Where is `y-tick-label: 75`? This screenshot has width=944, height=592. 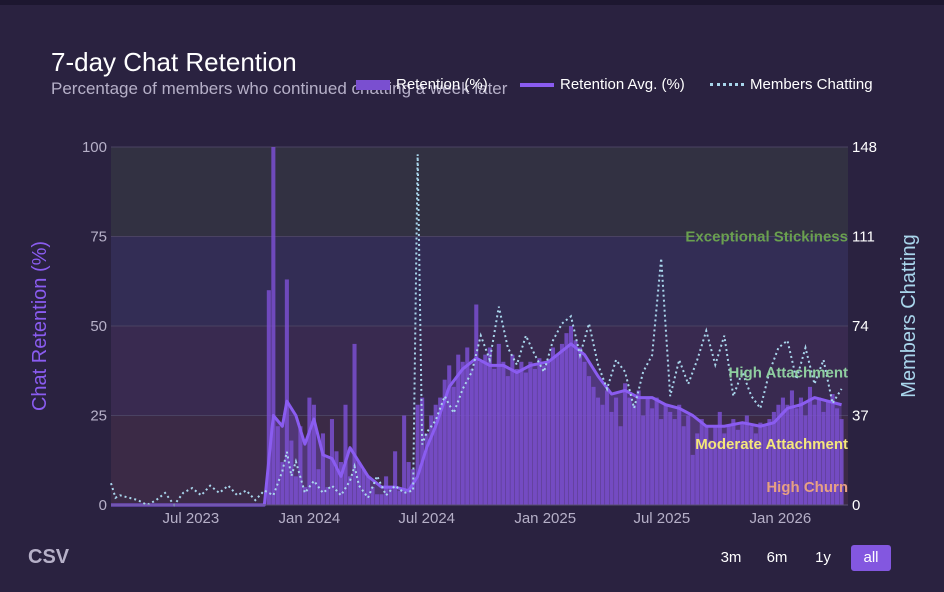
y-tick-label: 75 is located at coordinates (98, 237).